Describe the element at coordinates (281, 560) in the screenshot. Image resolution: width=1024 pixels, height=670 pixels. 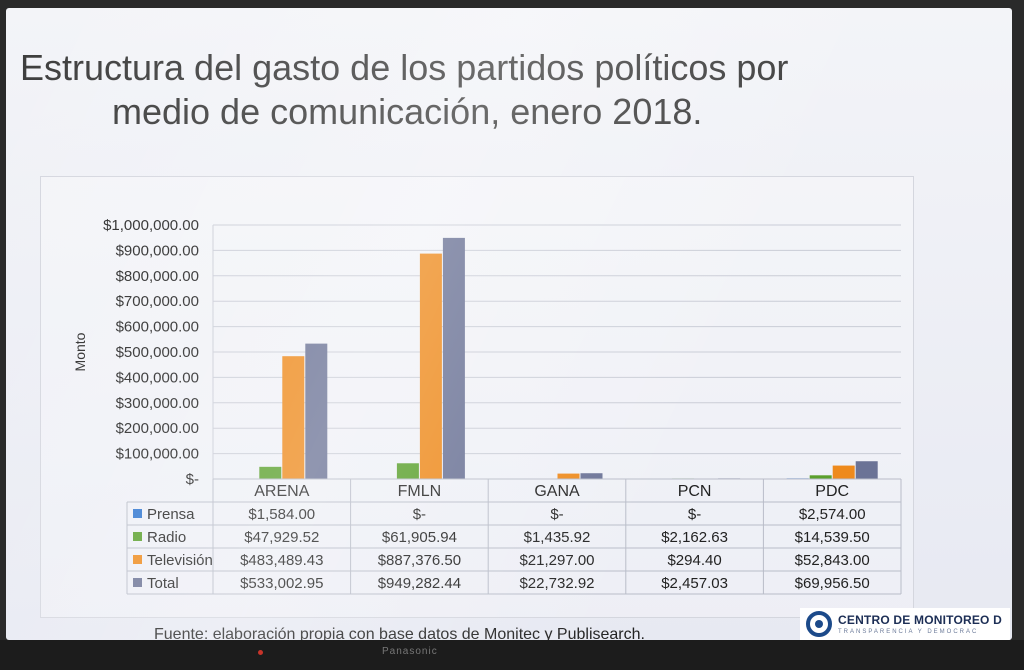
I see `table-cell-televisión-arena: $483,489.43` at that location.